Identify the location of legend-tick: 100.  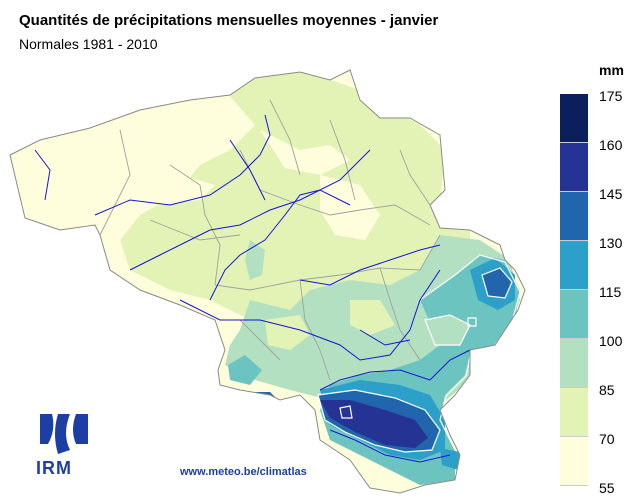
(611, 341).